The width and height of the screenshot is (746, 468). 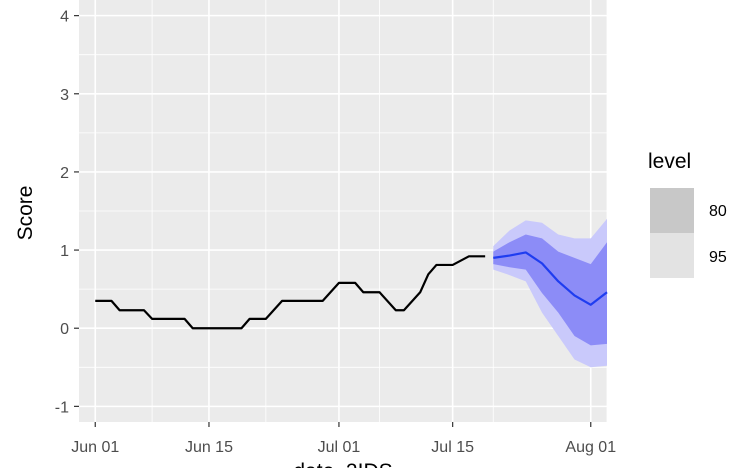 What do you see at coordinates (67, 212) in the screenshot?
I see `y-axis: -1 0 1 2 3 4` at bounding box center [67, 212].